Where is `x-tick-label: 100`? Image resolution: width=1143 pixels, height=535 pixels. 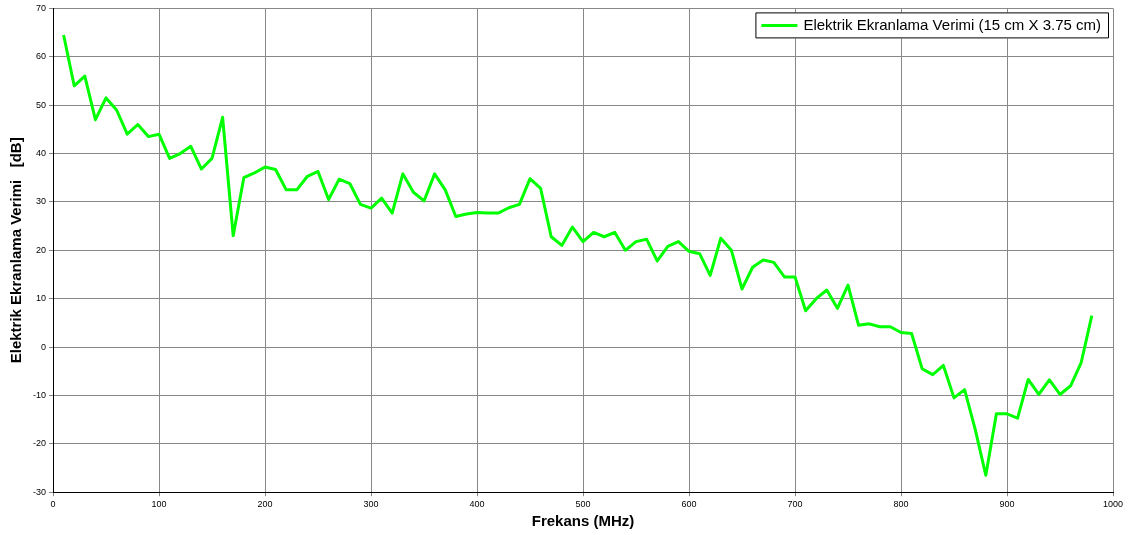
x-tick-label: 100 is located at coordinates (159, 504).